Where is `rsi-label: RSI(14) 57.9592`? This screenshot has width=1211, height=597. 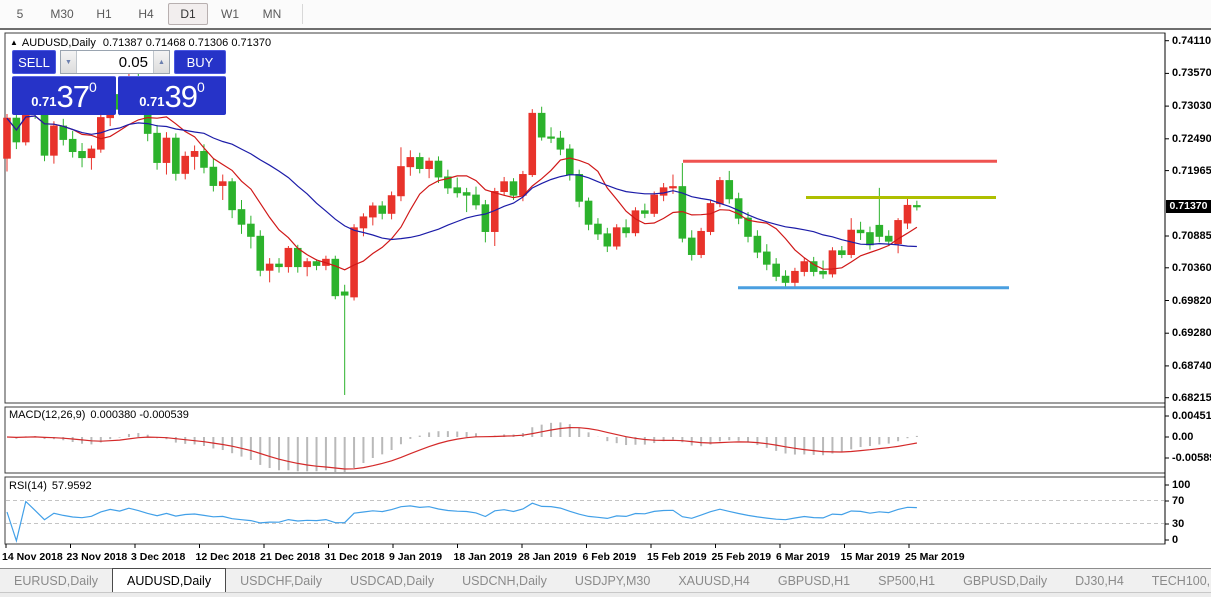
rsi-label: RSI(14) 57.9592 is located at coordinates (50, 486).